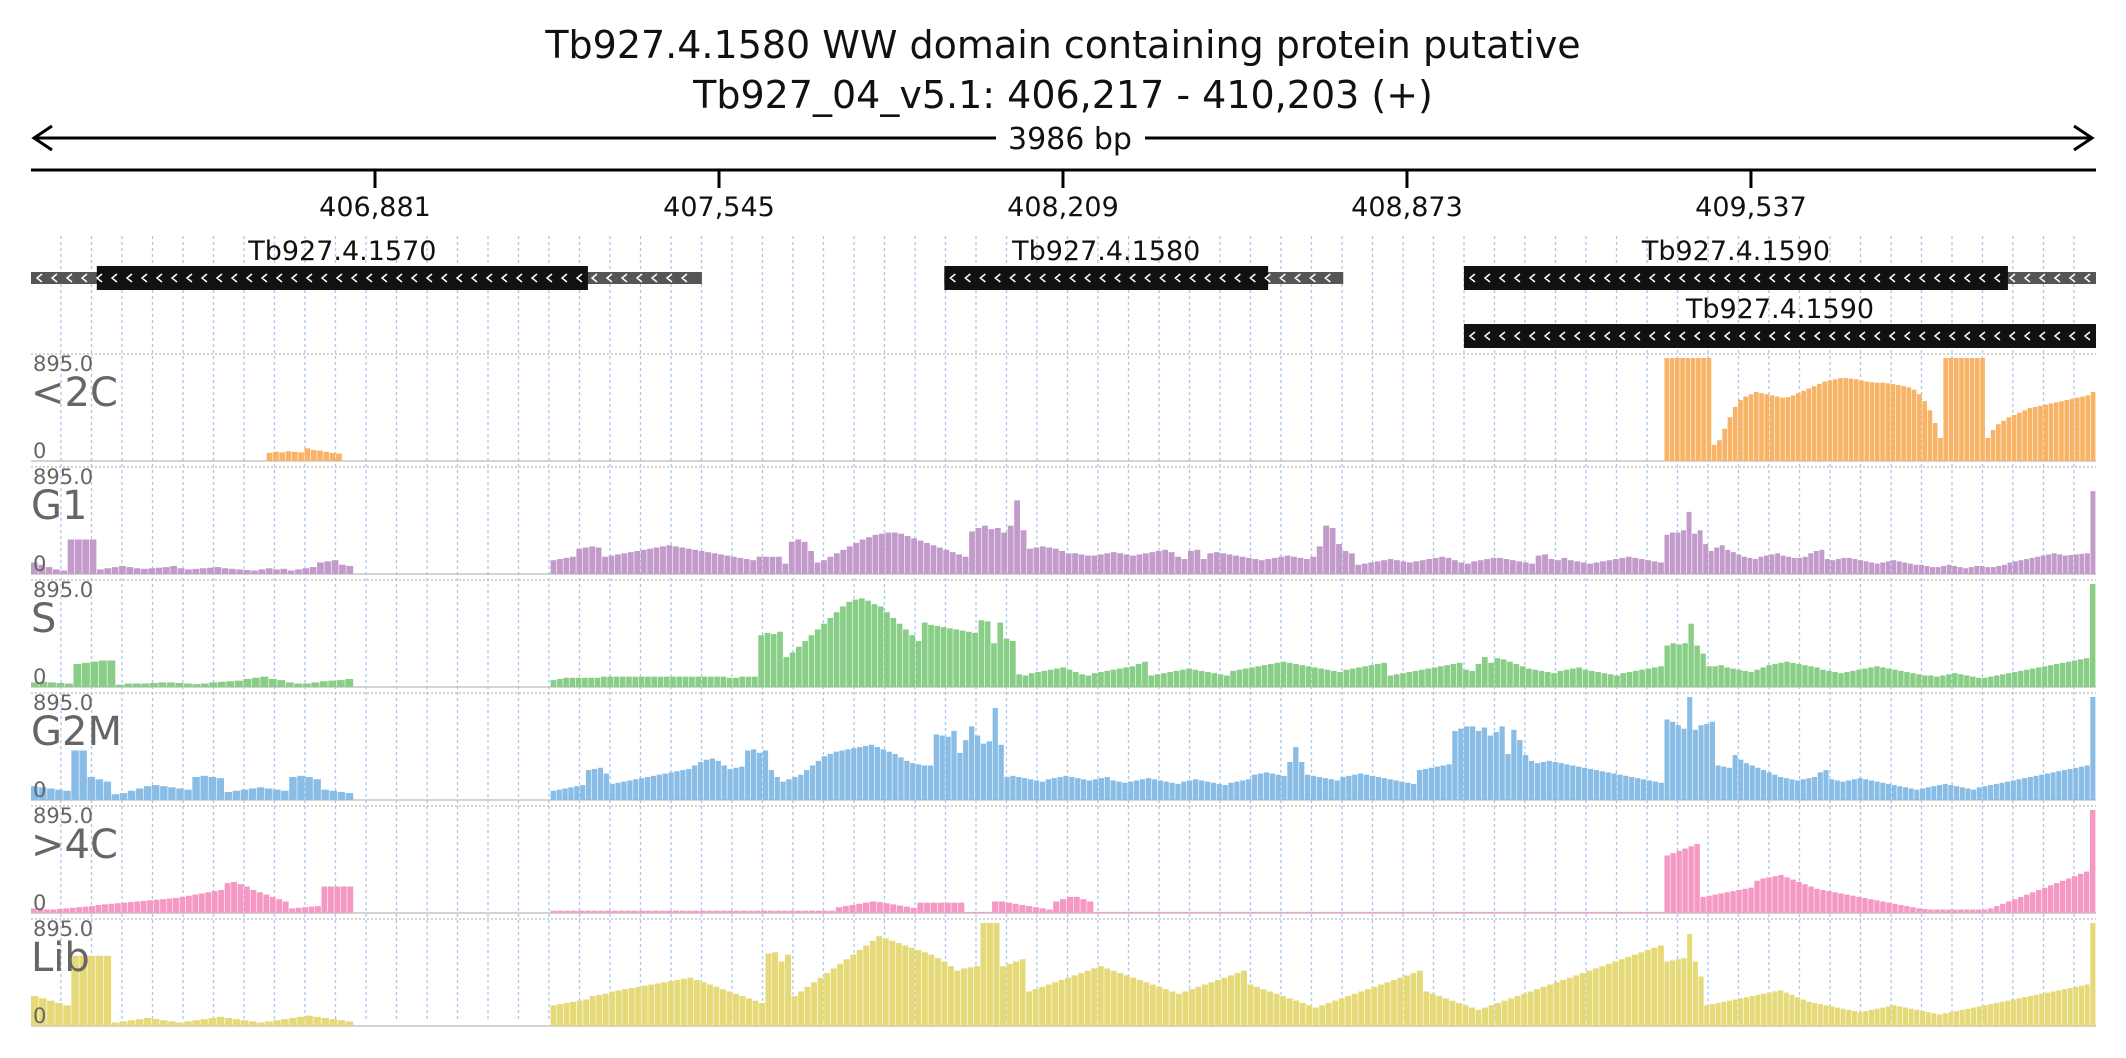 This screenshot has width=2126, height=1058. Describe the element at coordinates (361, 278) in the screenshot. I see `gene-strand-arrows` at that location.